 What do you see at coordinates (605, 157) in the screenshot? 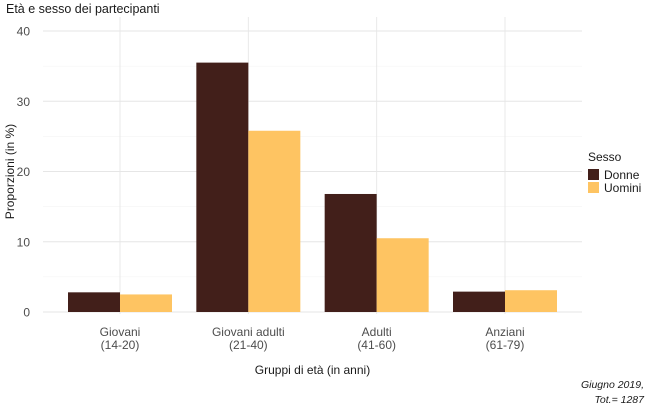
I see `legend-title: Sesso` at bounding box center [605, 157].